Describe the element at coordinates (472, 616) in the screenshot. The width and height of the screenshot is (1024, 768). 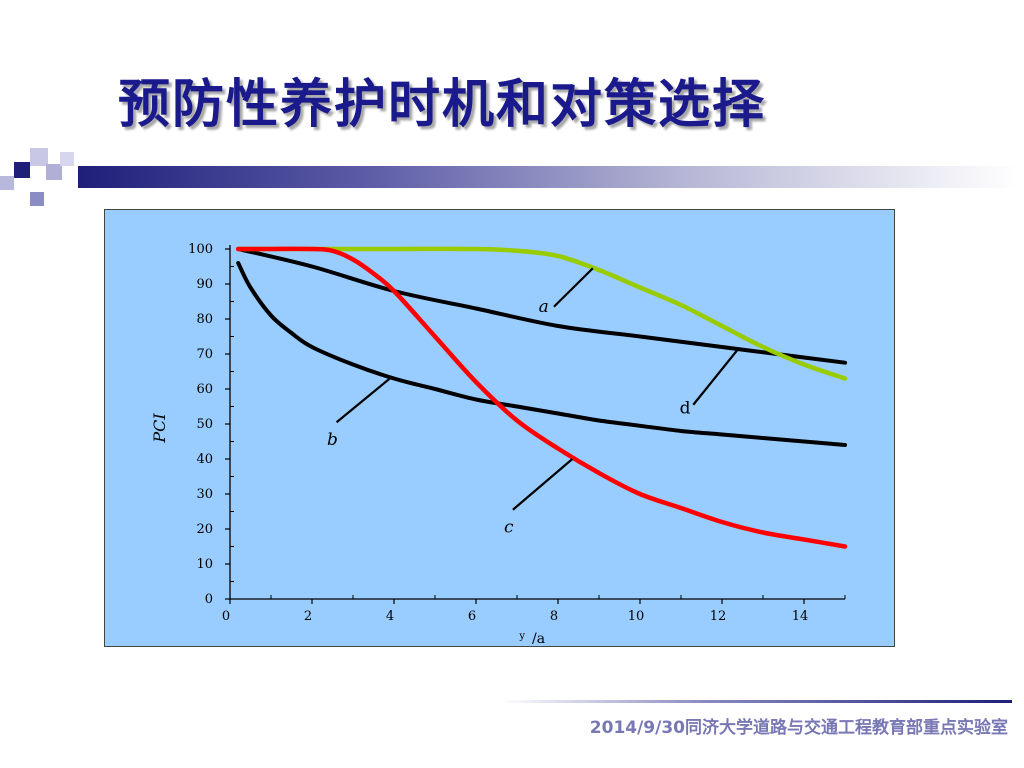
I see `x-tick-label: 6` at that location.